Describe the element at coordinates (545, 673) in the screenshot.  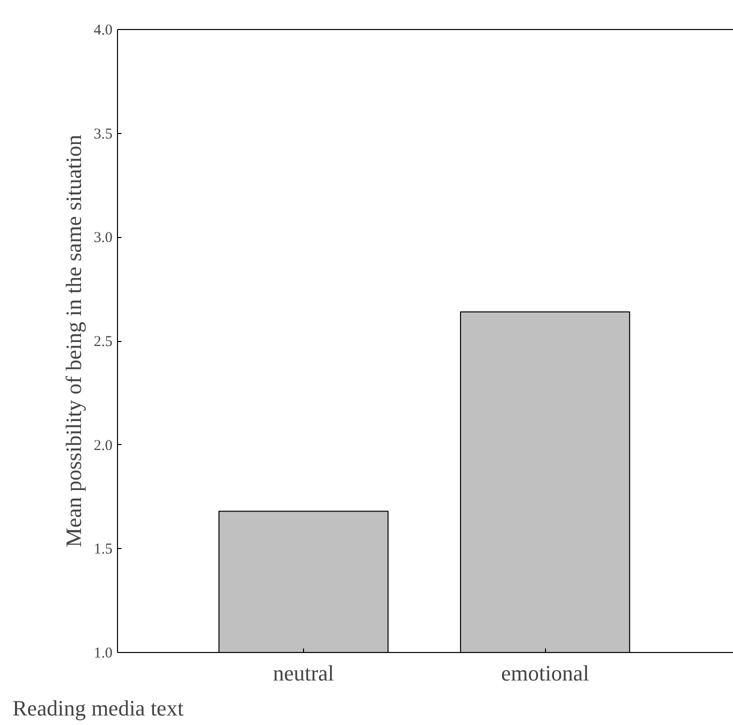
I see `x-tick-label: emotional` at that location.